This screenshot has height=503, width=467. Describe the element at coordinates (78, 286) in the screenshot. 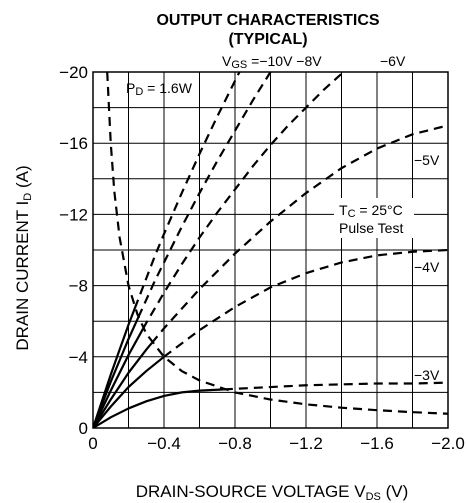

I see `y-tick-label: −8` at that location.